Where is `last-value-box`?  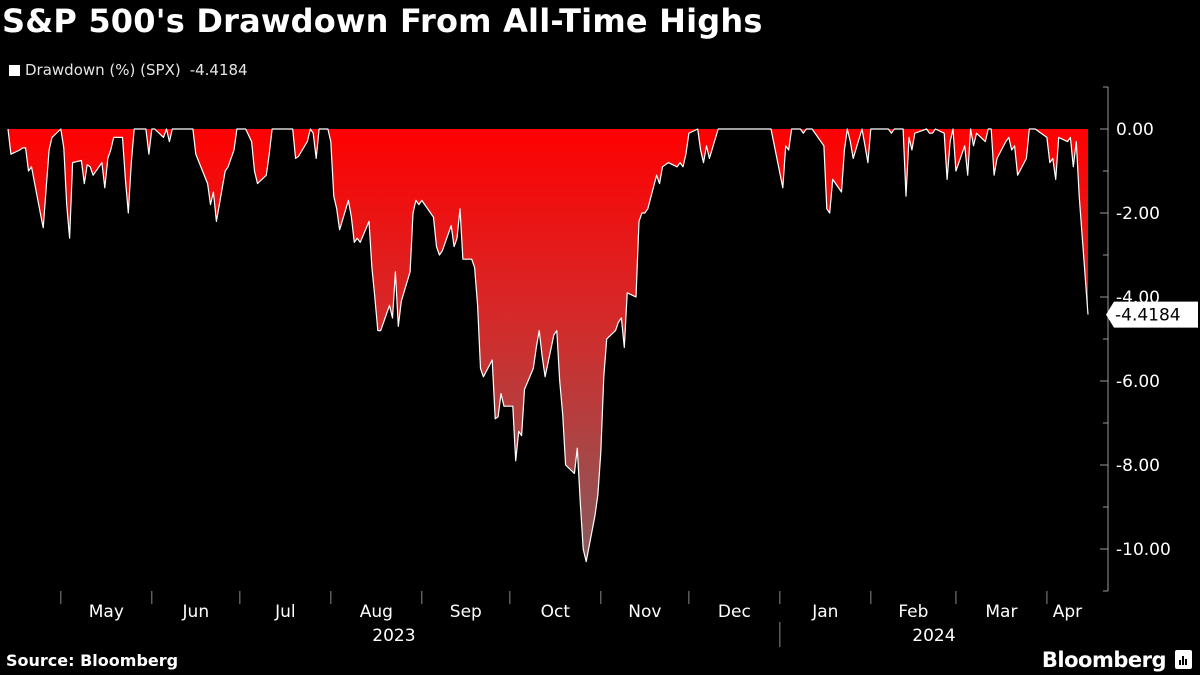 last-value-box is located at coordinates (1152, 314).